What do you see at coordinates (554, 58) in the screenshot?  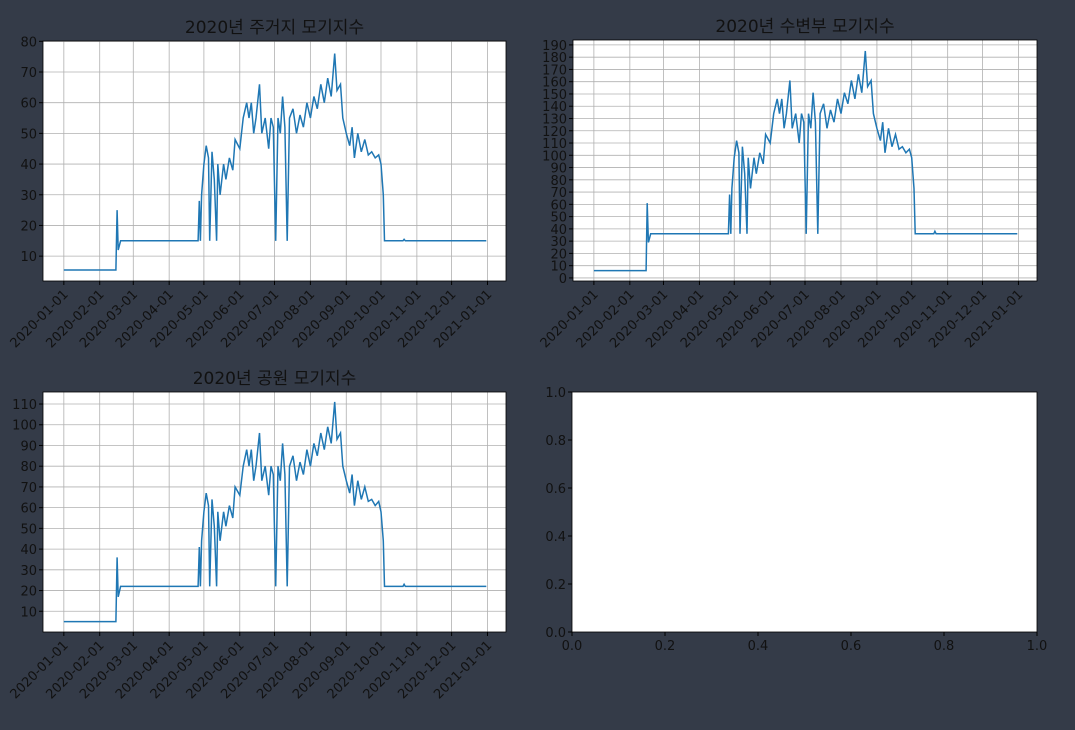 I see `y-tick-label: 180` at bounding box center [554, 58].